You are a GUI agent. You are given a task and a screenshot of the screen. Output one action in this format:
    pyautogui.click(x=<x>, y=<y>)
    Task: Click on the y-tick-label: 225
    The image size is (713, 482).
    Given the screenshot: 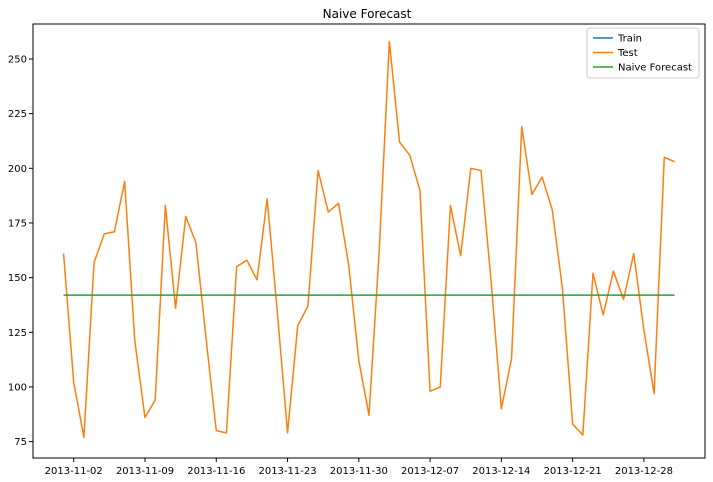 What is the action you would take?
    pyautogui.click(x=17, y=114)
    